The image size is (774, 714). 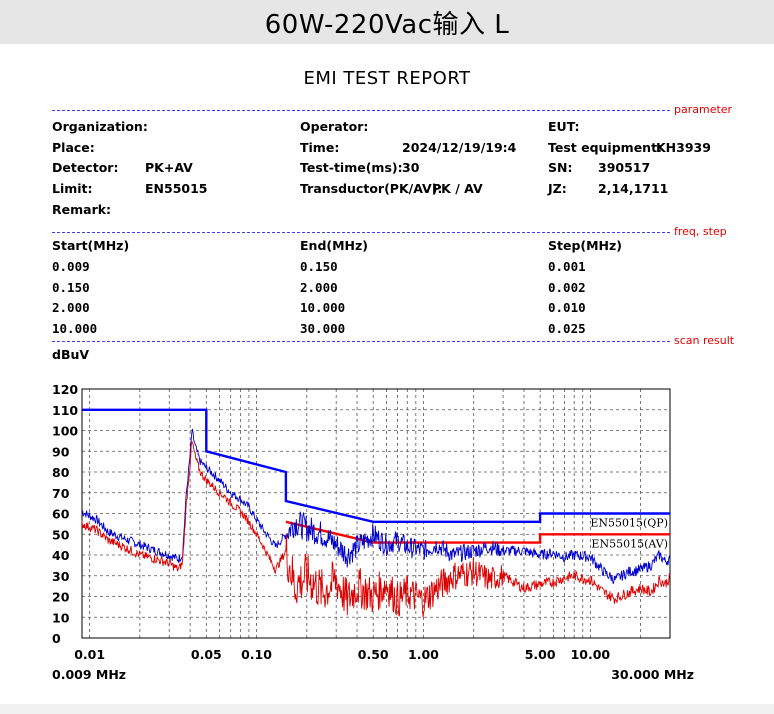 I want to click on time-value: 2024/12/19/19:4, so click(x=459, y=147).